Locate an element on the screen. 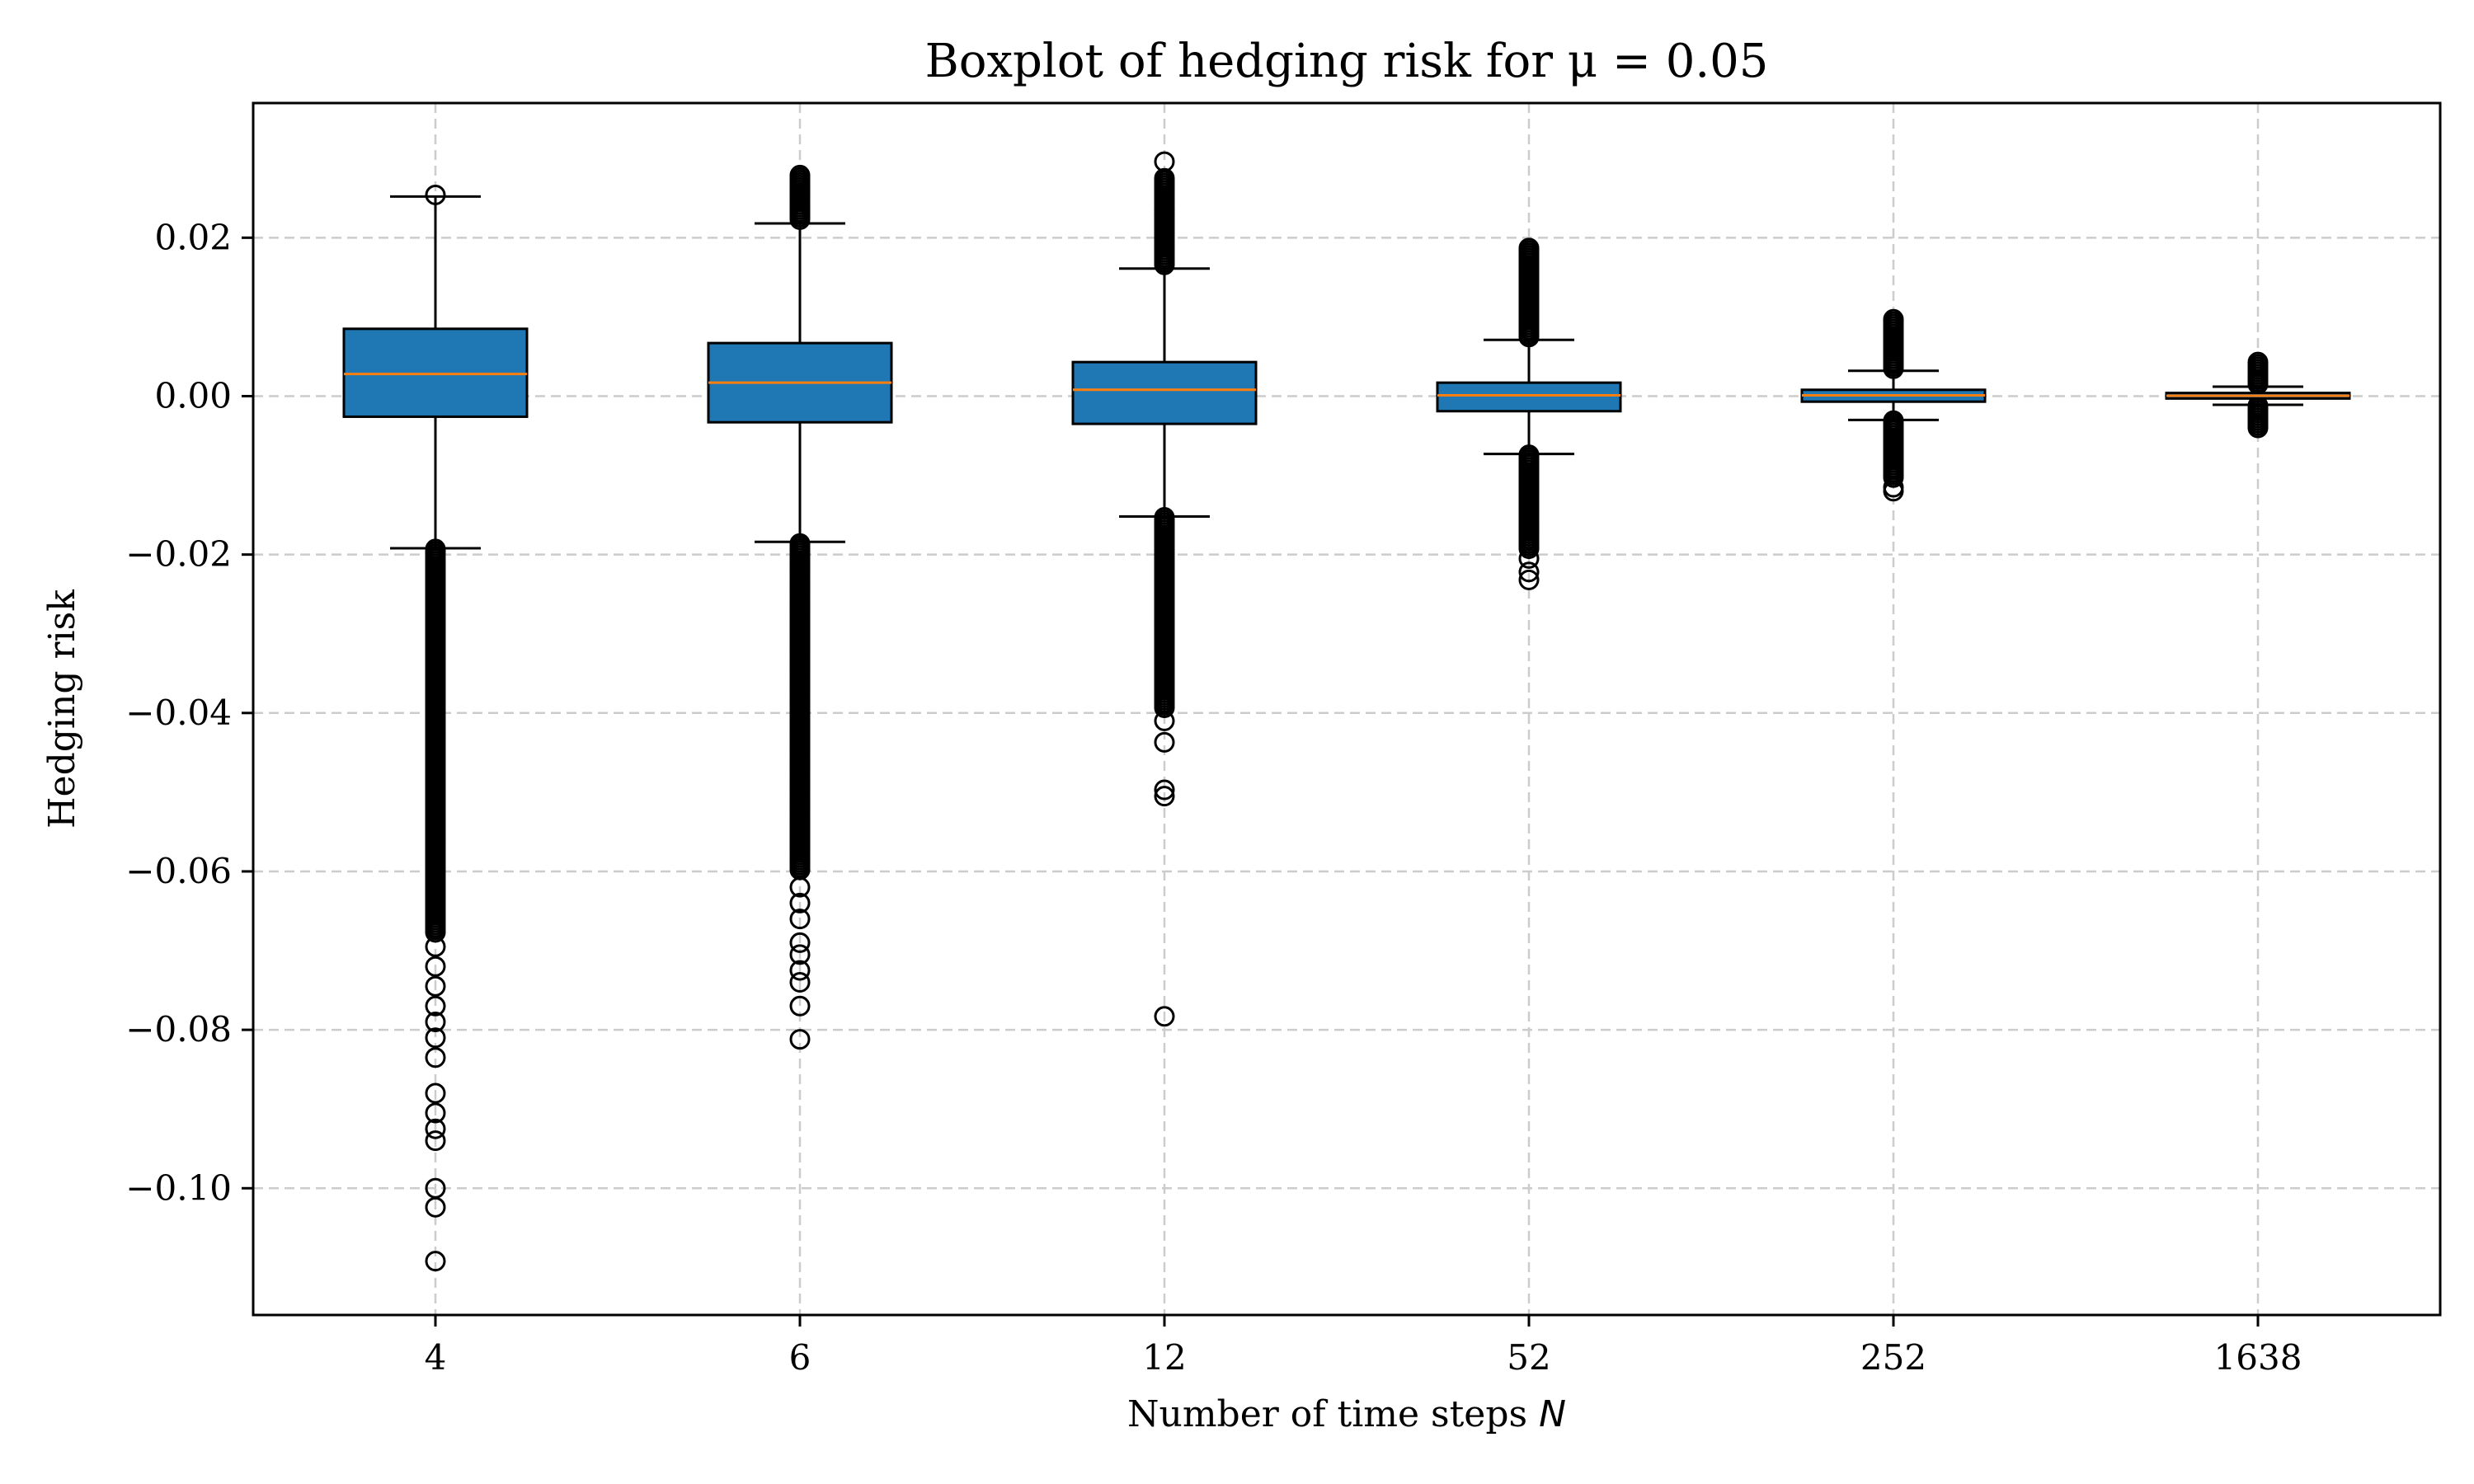 The image size is (2474, 1484). x-tick-label: 52 is located at coordinates (1528, 1357).